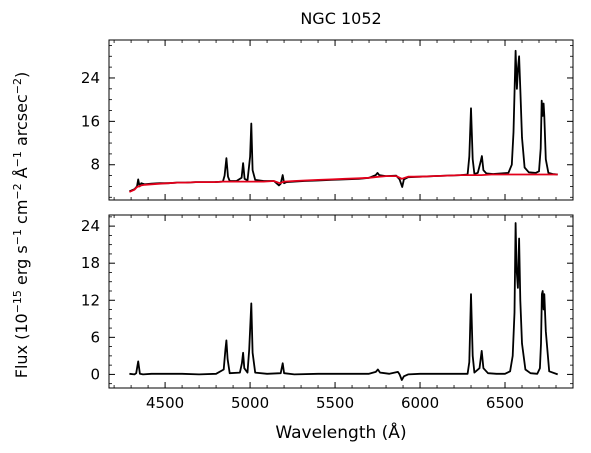 Image resolution: width=591 pixels, height=453 pixels. I want to click on y-tick-label-panel-0-16: 16, so click(90, 121).